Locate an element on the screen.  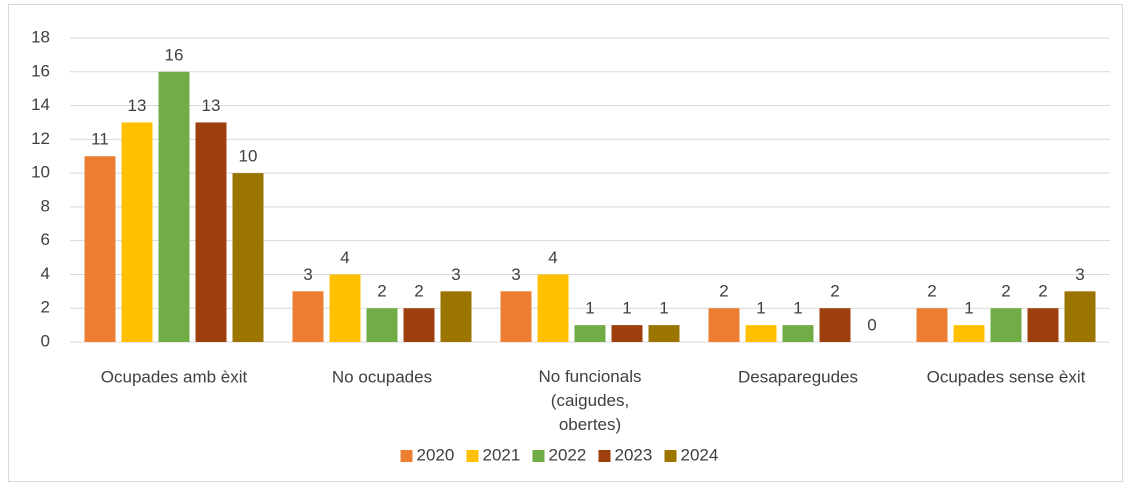
y-tick-label: 8 is located at coordinates (45, 205).